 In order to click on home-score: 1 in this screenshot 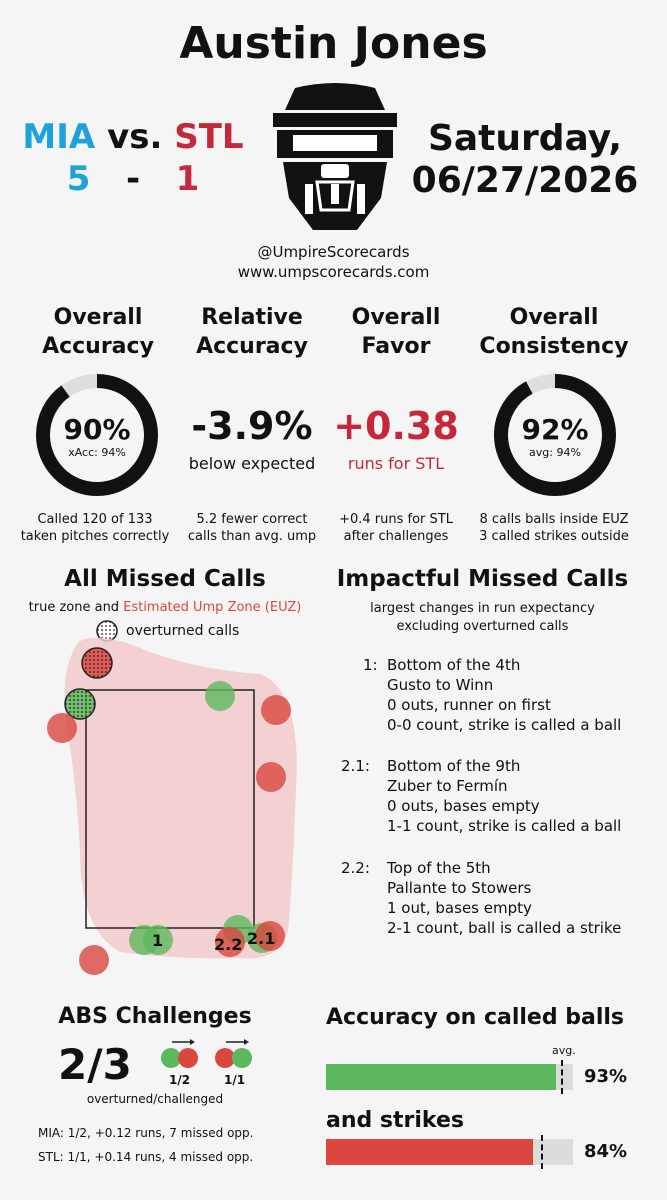, I will do `click(187, 179)`.